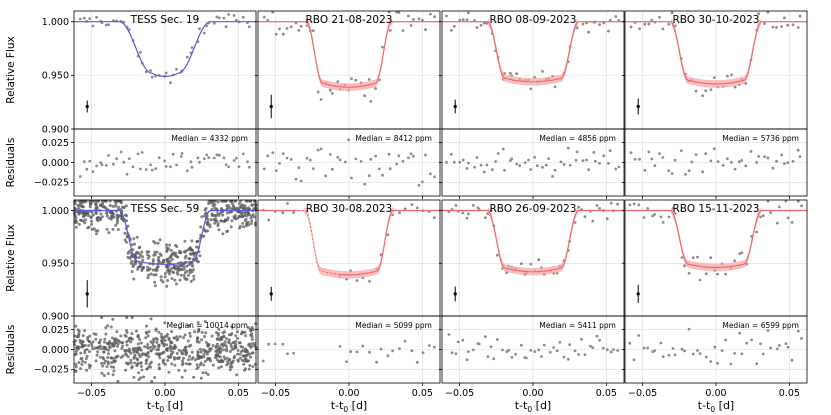 This screenshot has width=831, height=415. What do you see at coordinates (349, 20) in the screenshot?
I see `panel-title: RBO 21-08-2023` at bounding box center [349, 20].